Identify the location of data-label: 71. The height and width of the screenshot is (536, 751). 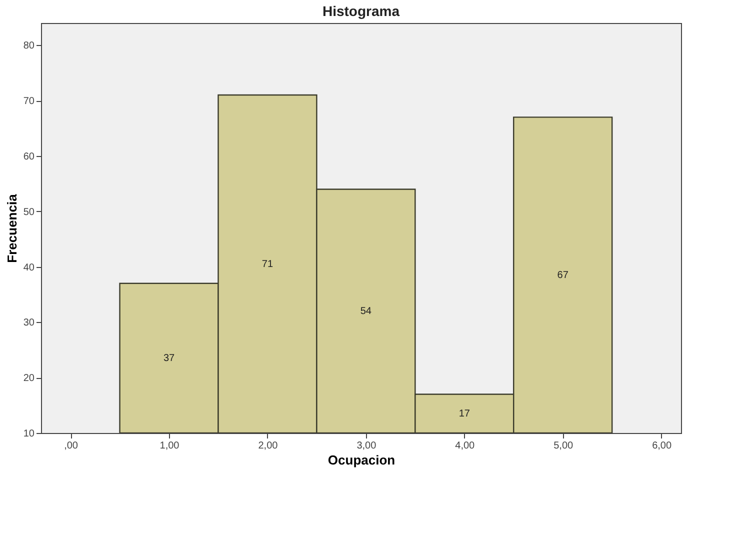
(268, 264).